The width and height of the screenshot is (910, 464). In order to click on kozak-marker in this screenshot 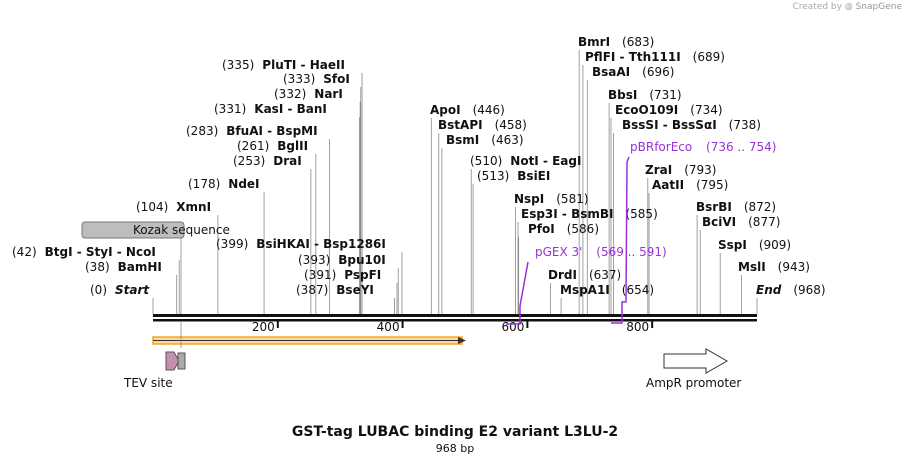, I will do `click(133, 284)`.